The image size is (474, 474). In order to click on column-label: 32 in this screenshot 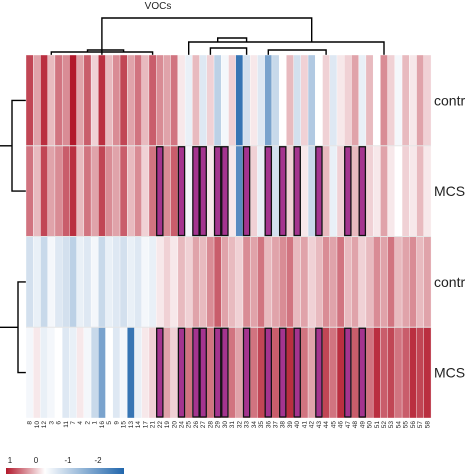, I will do `click(239, 425)`.